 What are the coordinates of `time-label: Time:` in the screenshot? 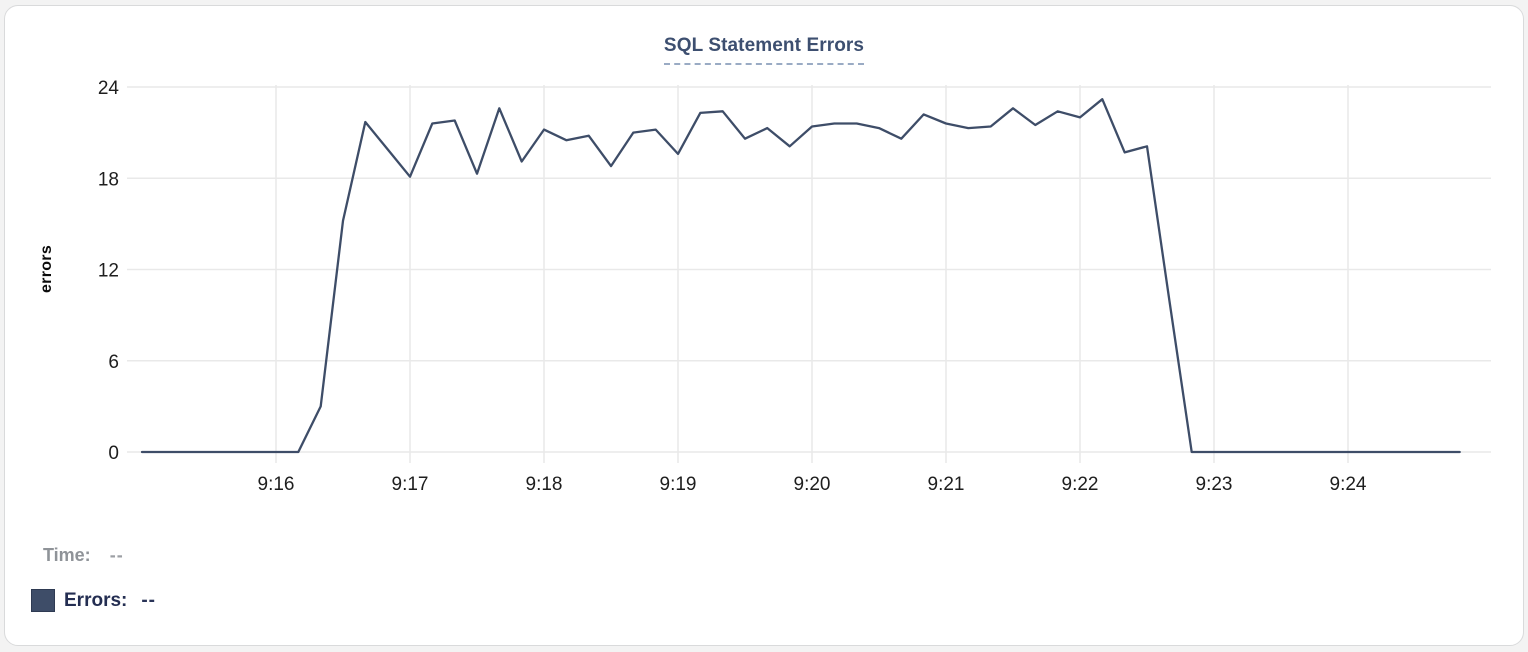 It's located at (67, 555).